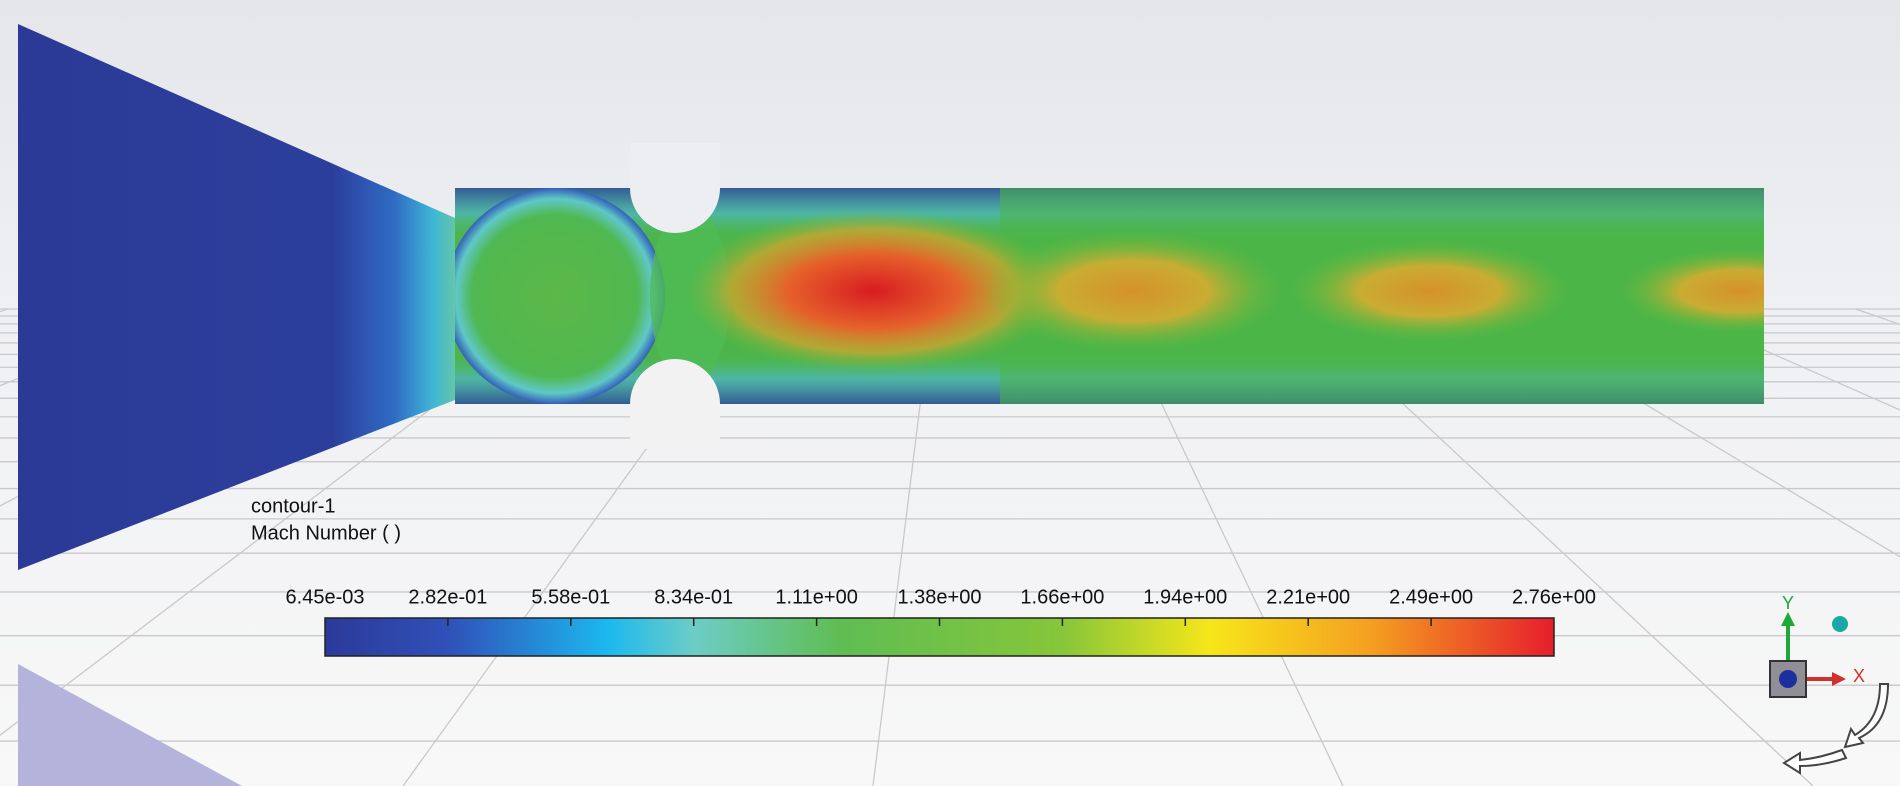 The height and width of the screenshot is (786, 1900). What do you see at coordinates (325, 597) in the screenshot?
I see `tick-label: 6.45e-03` at bounding box center [325, 597].